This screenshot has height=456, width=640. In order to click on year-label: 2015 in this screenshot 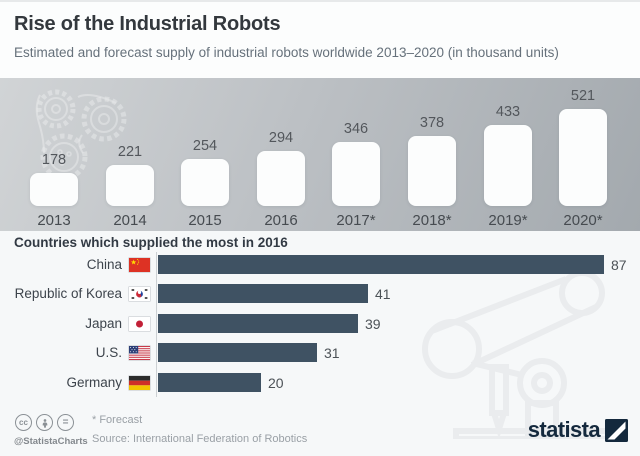, I will do `click(205, 220)`.